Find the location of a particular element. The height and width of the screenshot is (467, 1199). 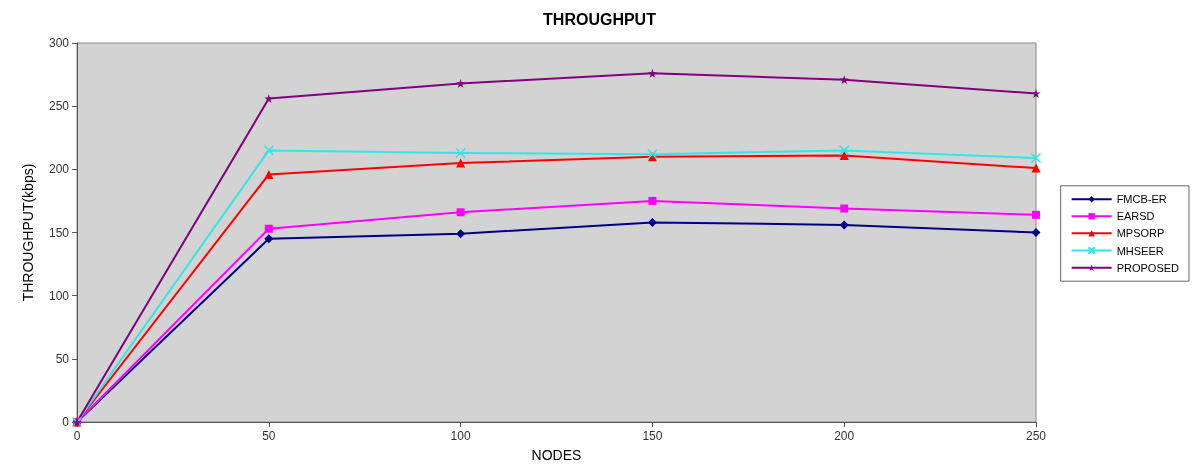

x-tick-label: 50 is located at coordinates (269, 436).